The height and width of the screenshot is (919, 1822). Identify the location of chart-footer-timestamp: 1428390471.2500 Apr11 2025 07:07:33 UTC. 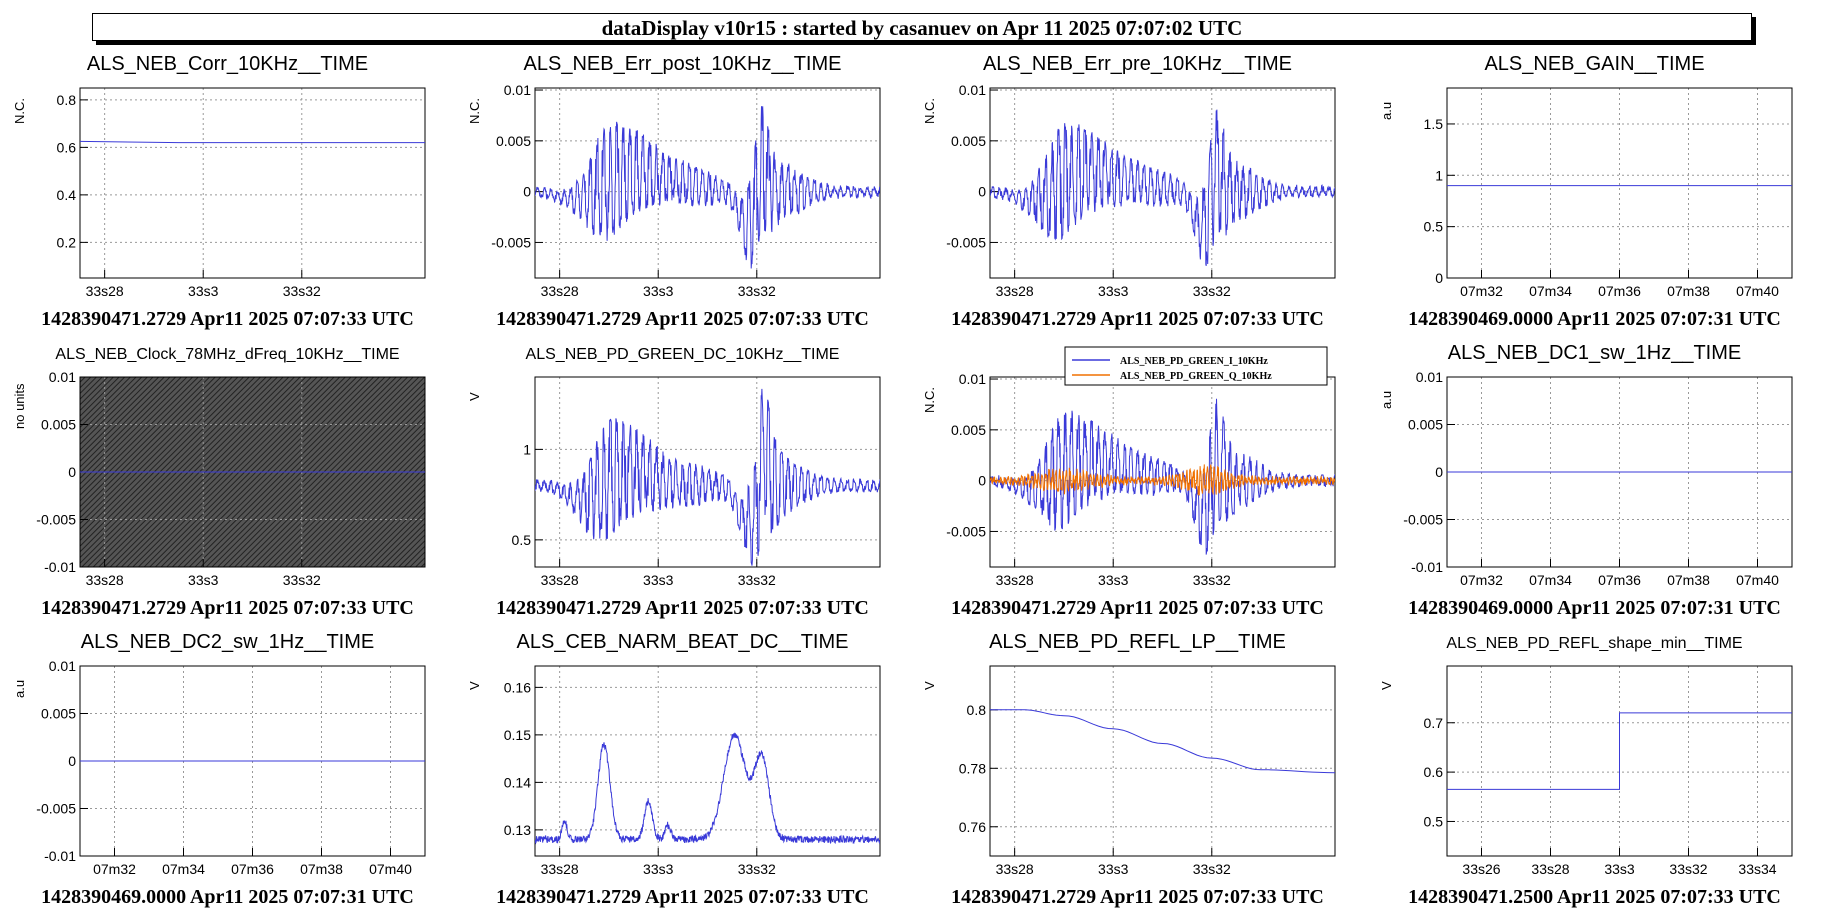
(1594, 897).